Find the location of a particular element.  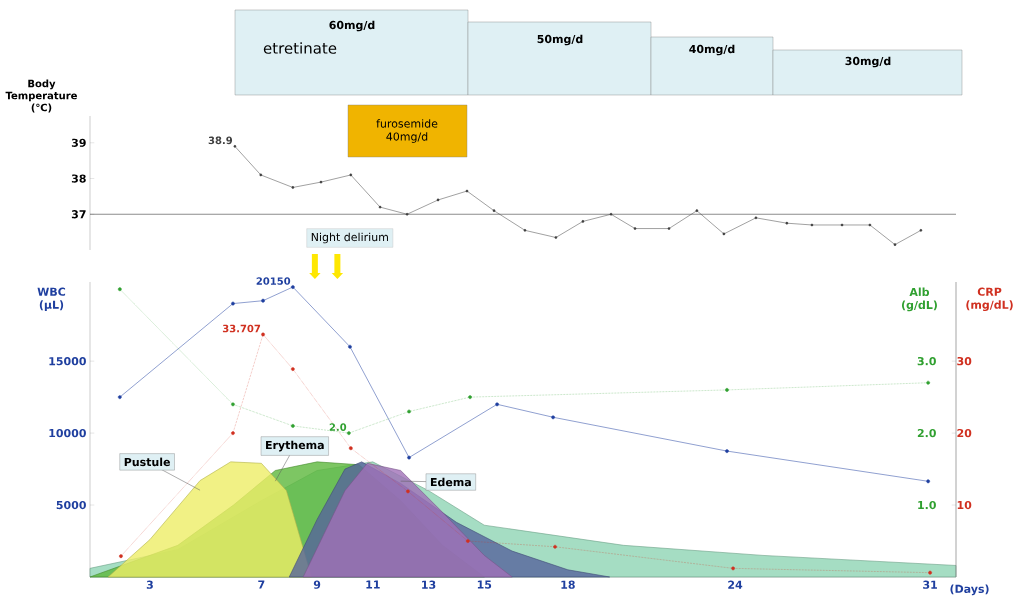

text: etretinate is located at coordinates (300, 48).